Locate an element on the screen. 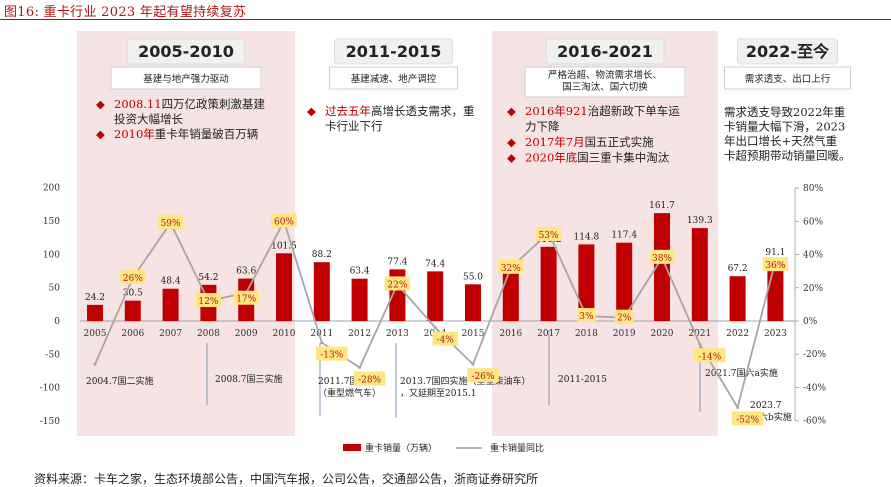  left-axis-tick-label: 0 is located at coordinates (57, 322).